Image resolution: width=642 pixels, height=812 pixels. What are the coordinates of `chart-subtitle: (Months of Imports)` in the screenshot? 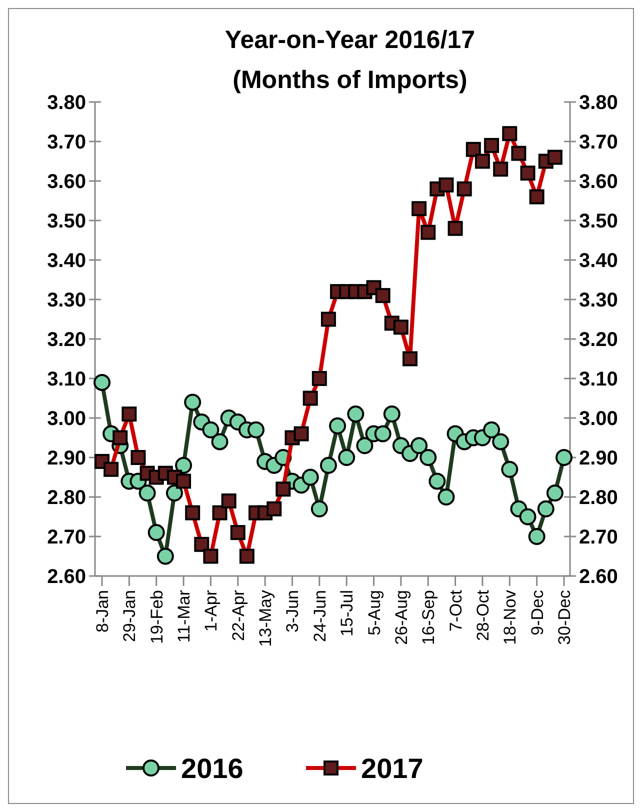 It's located at (350, 80).